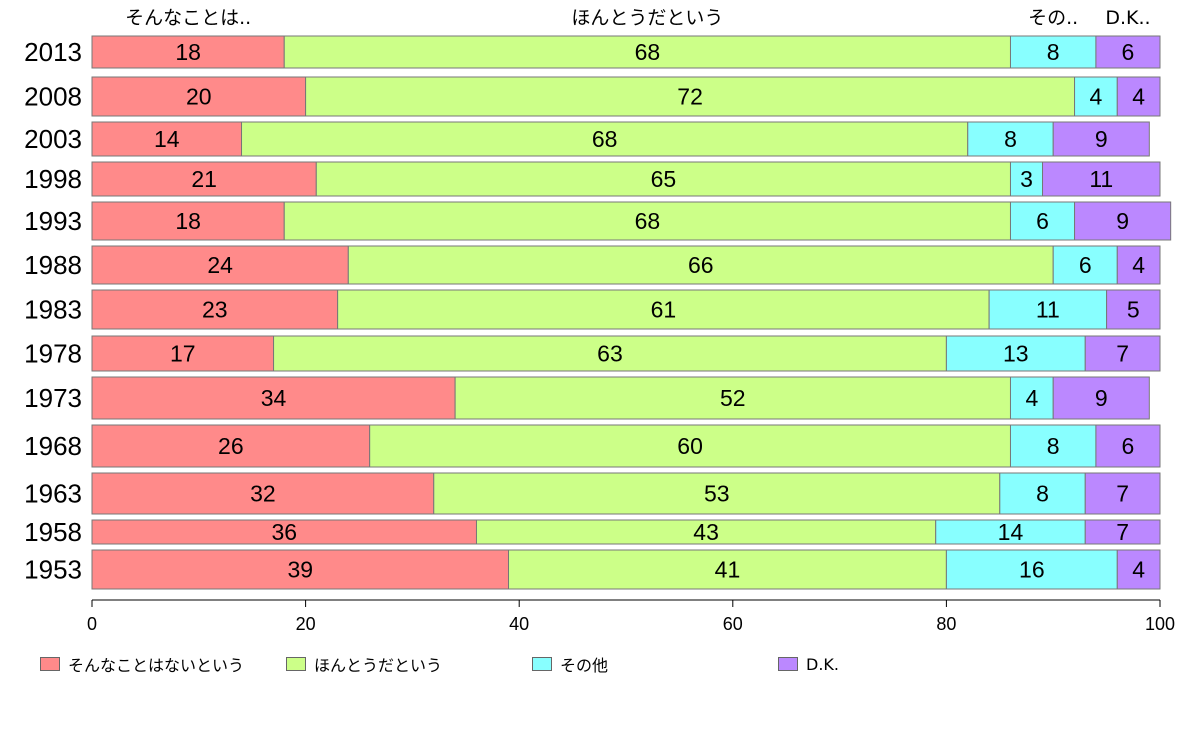 This screenshot has height=736, width=1188. I want to click on series-top-label-2: ほんとうだという, so click(647, 18).